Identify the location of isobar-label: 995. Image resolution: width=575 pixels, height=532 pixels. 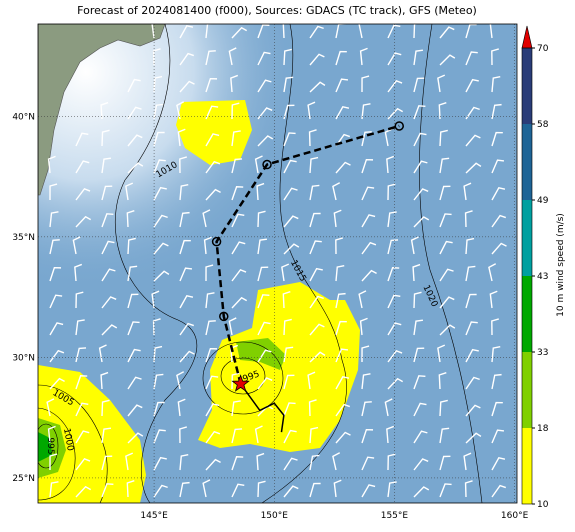
(50, 445).